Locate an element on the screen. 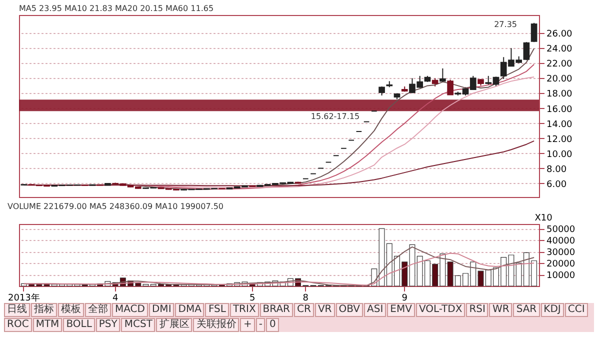  text: ROC is located at coordinates (18, 325).